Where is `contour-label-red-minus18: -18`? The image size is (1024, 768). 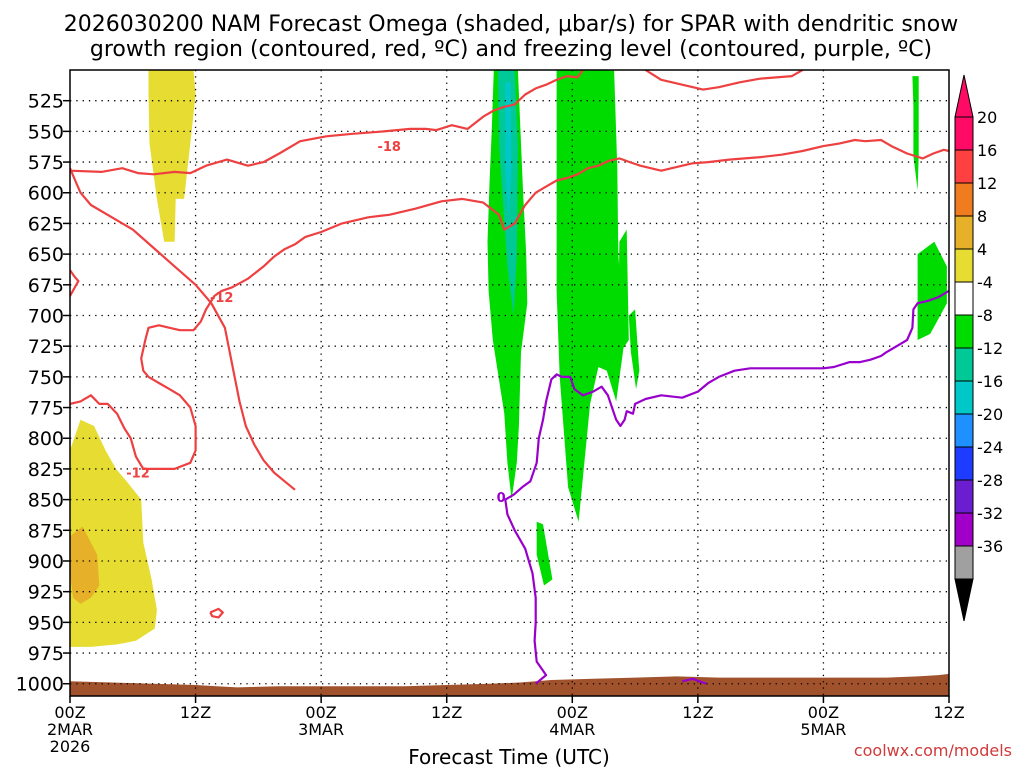 contour-label-red-minus18: -18 is located at coordinates (389, 147).